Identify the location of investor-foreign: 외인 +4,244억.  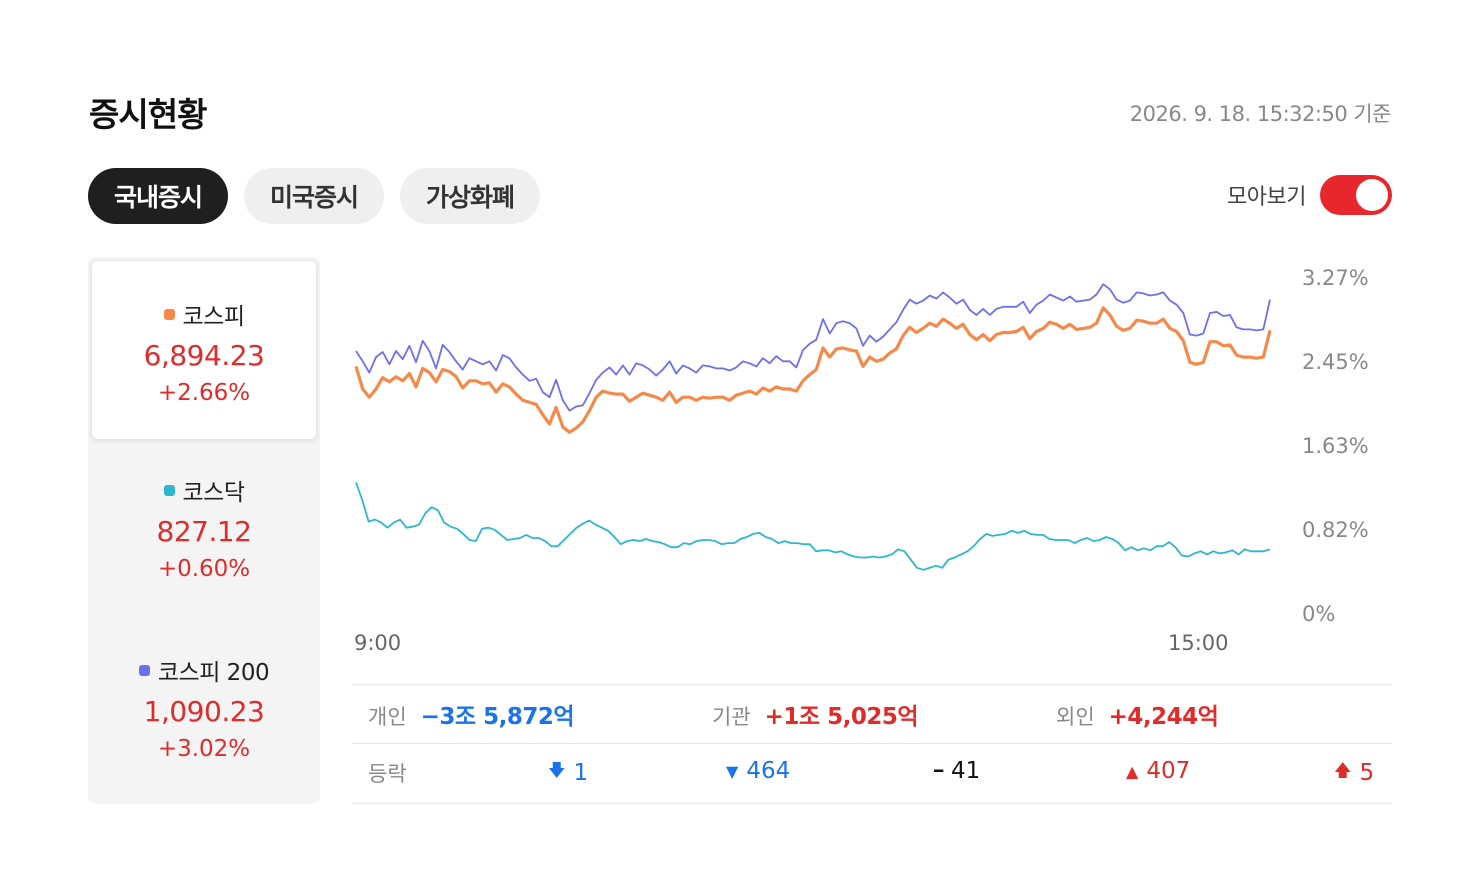
(1137, 714).